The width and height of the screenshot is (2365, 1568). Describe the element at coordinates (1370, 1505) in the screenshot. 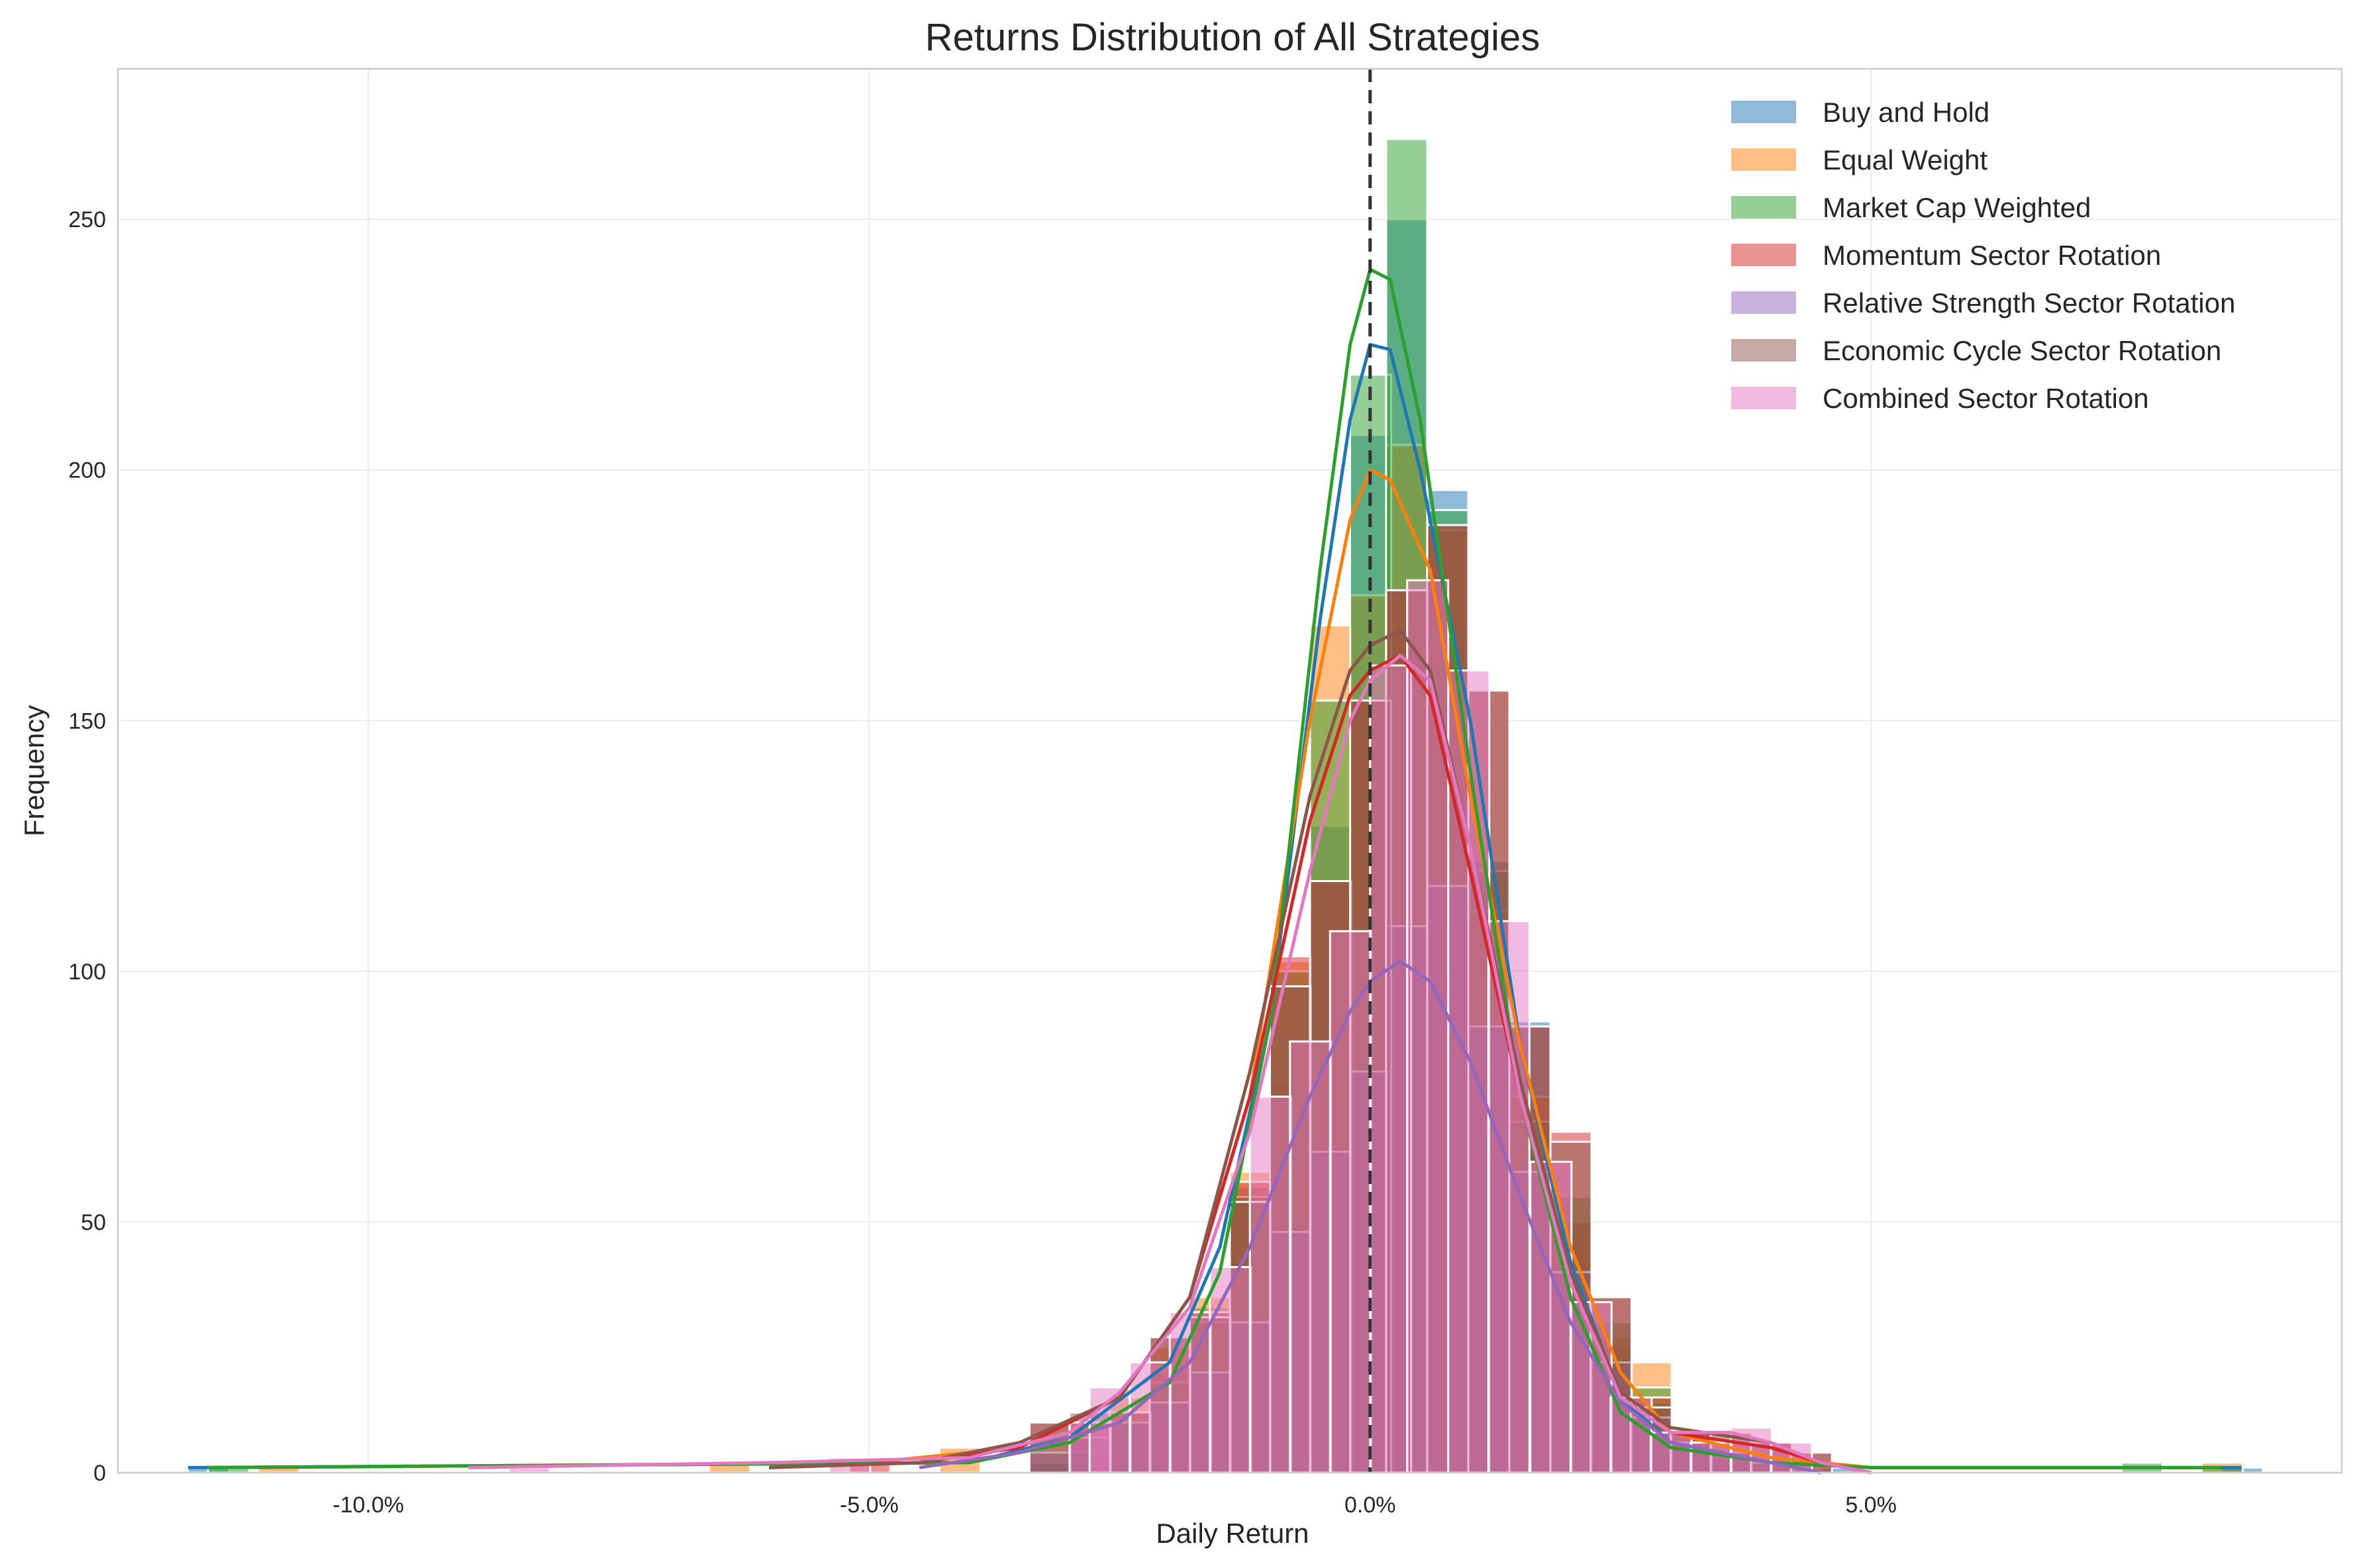

I see `x-tick-label: 0.0%` at that location.